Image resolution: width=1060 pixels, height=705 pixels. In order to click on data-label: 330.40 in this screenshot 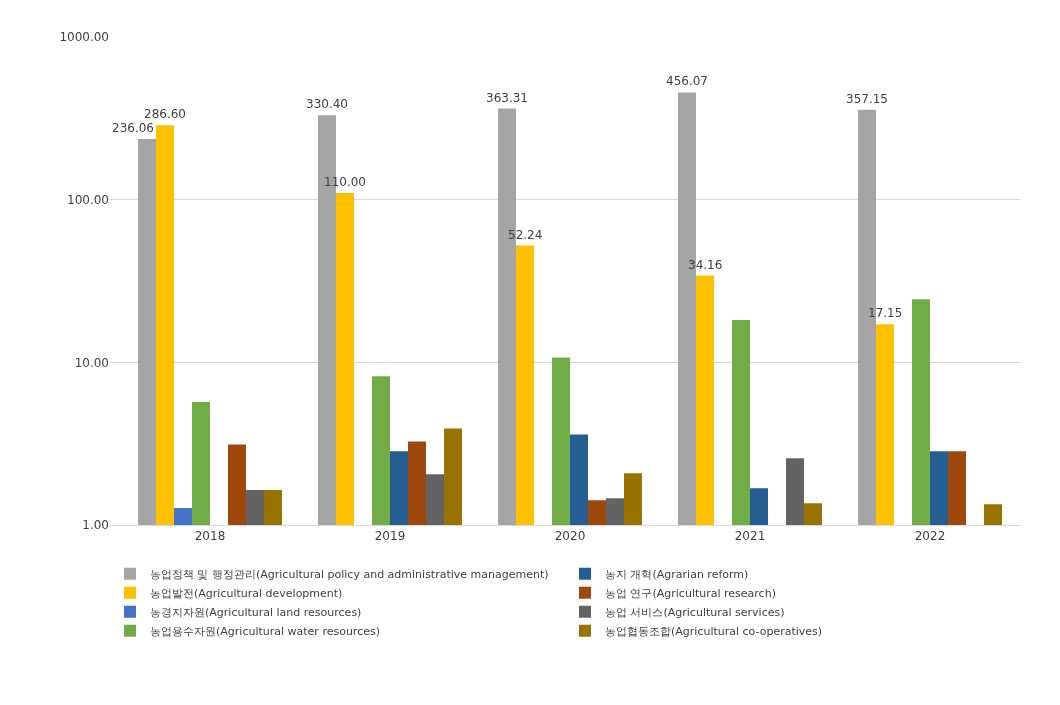, I will do `click(327, 104)`.